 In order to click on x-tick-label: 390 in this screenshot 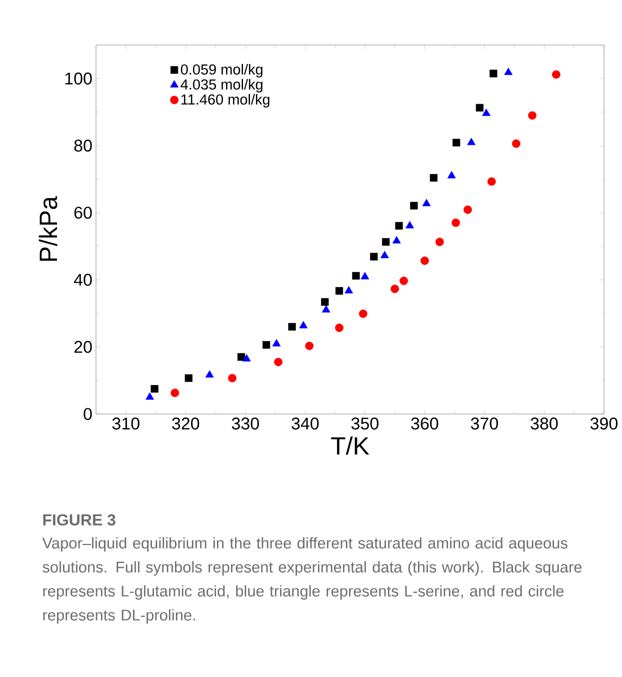, I will do `click(604, 424)`.